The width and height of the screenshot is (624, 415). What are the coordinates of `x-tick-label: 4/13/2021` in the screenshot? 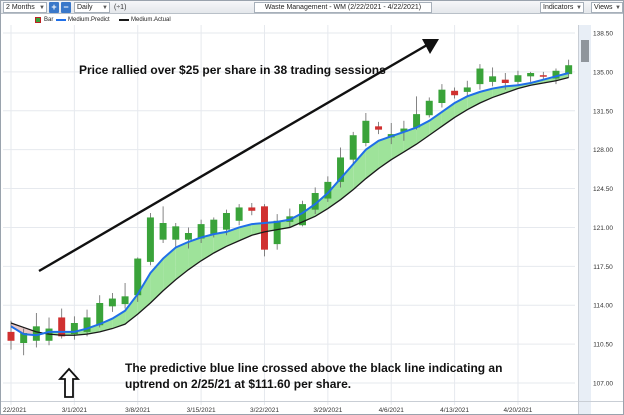 It's located at (454, 410).